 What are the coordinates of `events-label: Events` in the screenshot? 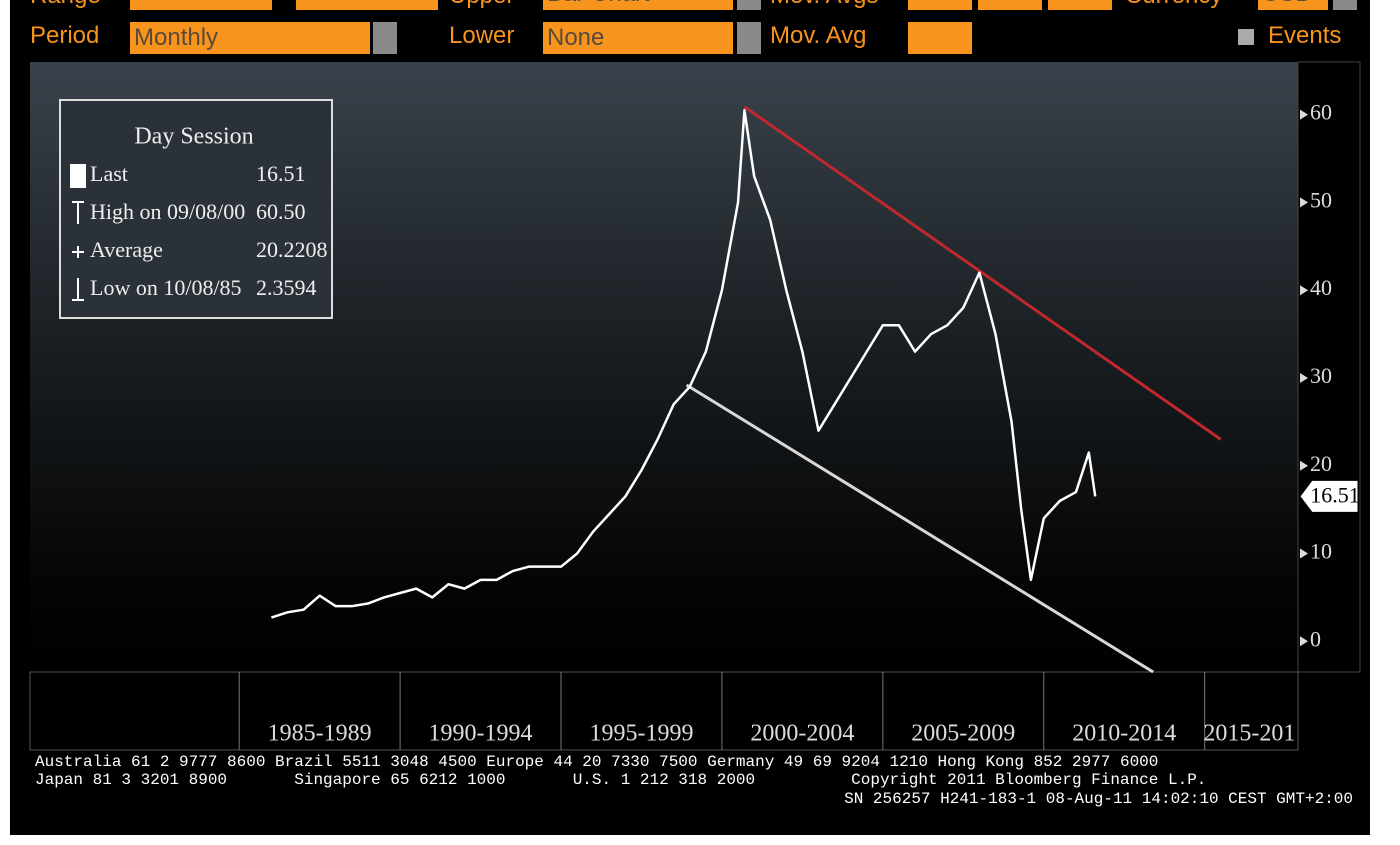 It's located at (1305, 35).